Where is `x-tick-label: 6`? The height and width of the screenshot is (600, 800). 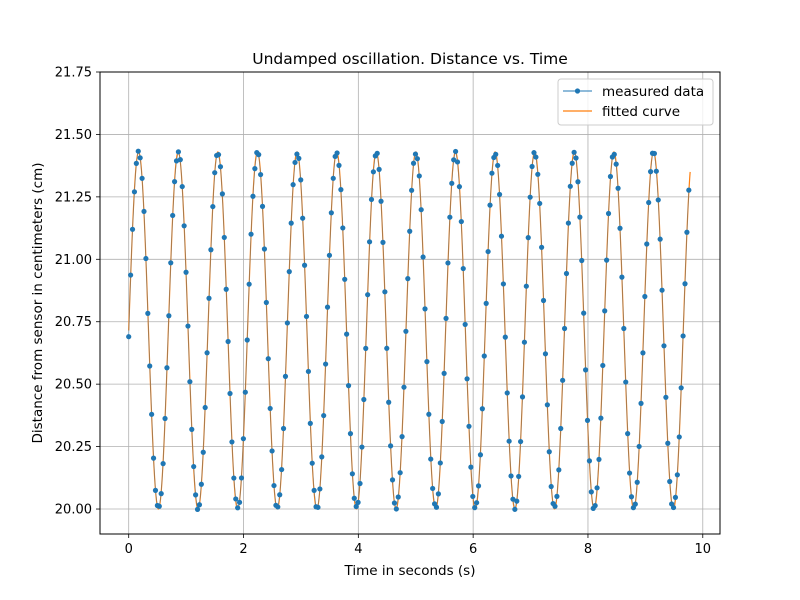
x-tick-label: 6 is located at coordinates (473, 549).